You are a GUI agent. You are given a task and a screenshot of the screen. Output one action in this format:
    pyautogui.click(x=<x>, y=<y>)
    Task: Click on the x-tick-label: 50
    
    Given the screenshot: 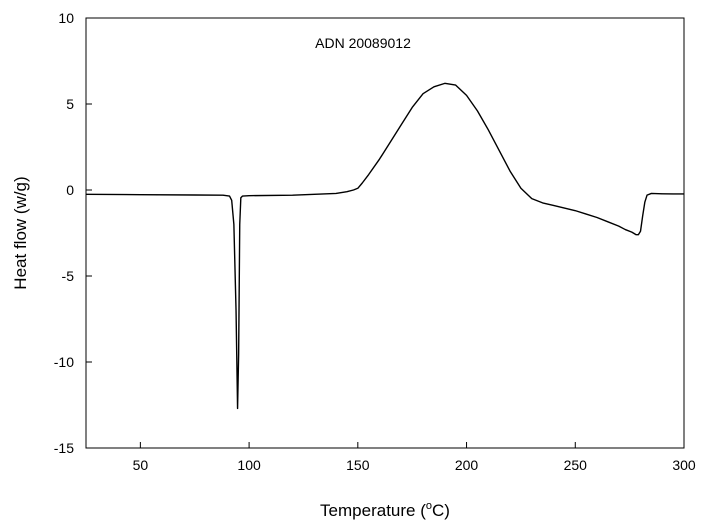 What is the action you would take?
    pyautogui.click(x=141, y=465)
    